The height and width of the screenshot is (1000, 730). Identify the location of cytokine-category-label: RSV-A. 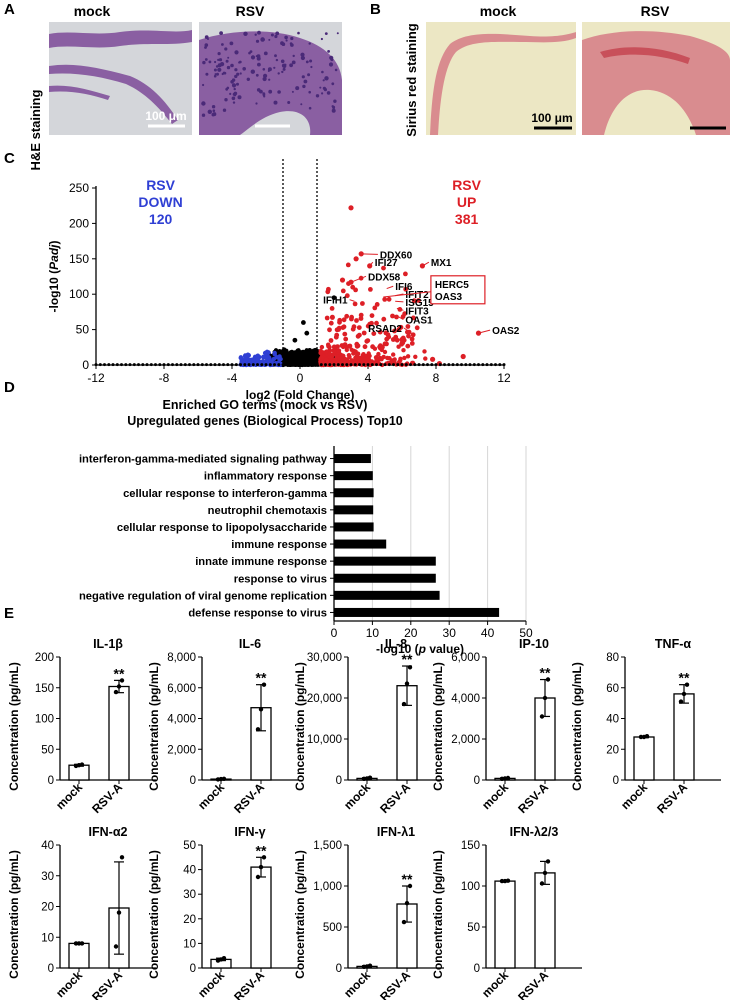
(533, 798).